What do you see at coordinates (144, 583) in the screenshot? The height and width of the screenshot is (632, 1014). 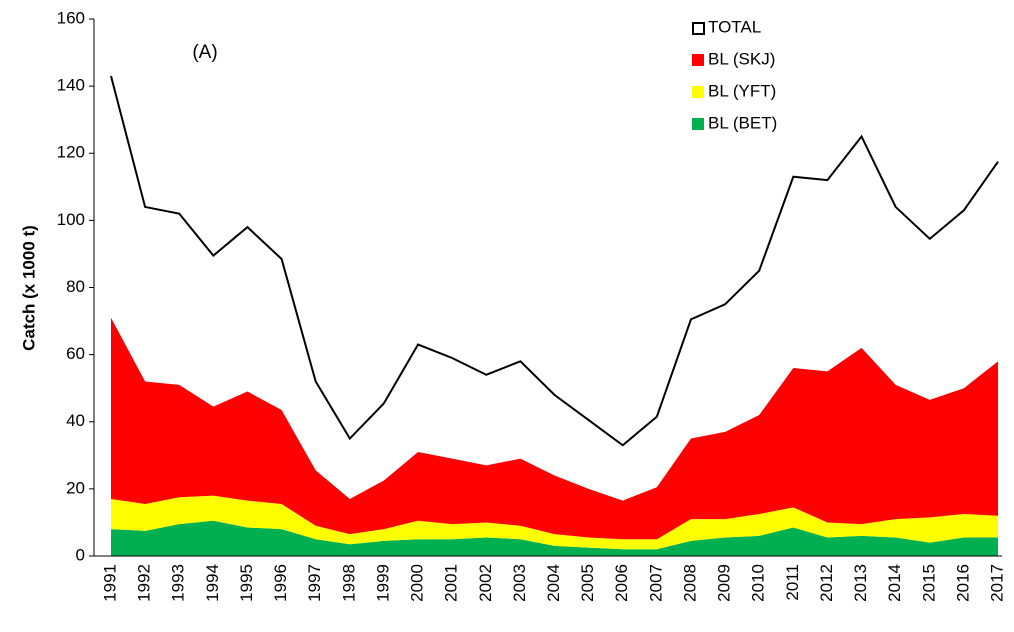 I see `x-tick-label: 1992` at bounding box center [144, 583].